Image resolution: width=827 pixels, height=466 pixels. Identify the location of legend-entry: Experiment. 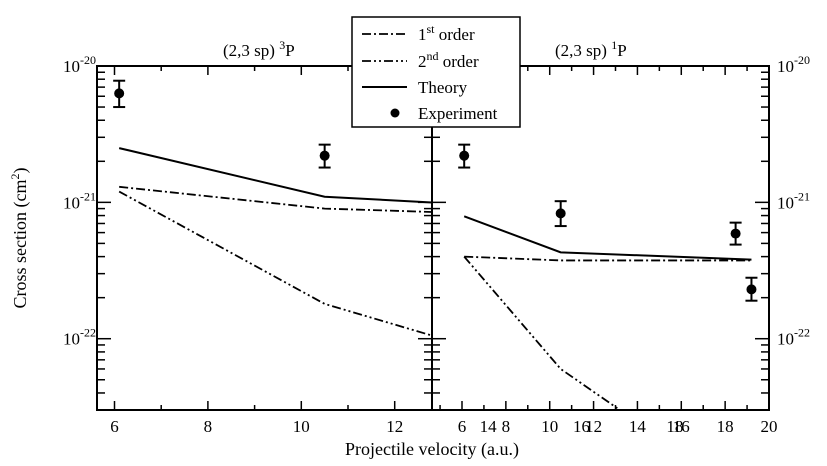
(444, 113).